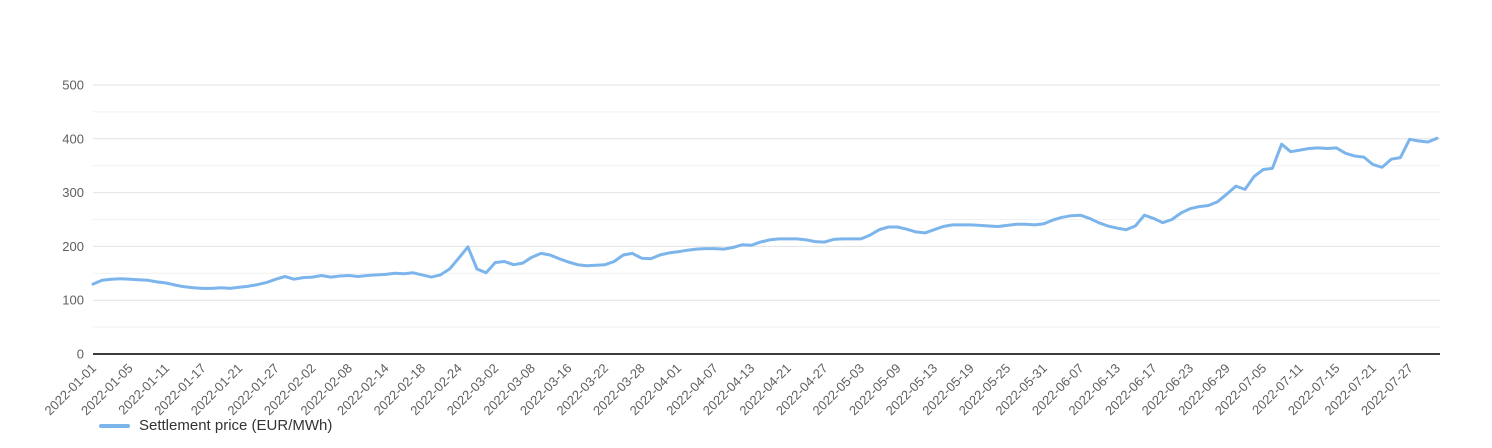 Image resolution: width=1492 pixels, height=448 pixels. Describe the element at coordinates (73, 85) in the screenshot. I see `y-axis-tick-label: 500` at that location.